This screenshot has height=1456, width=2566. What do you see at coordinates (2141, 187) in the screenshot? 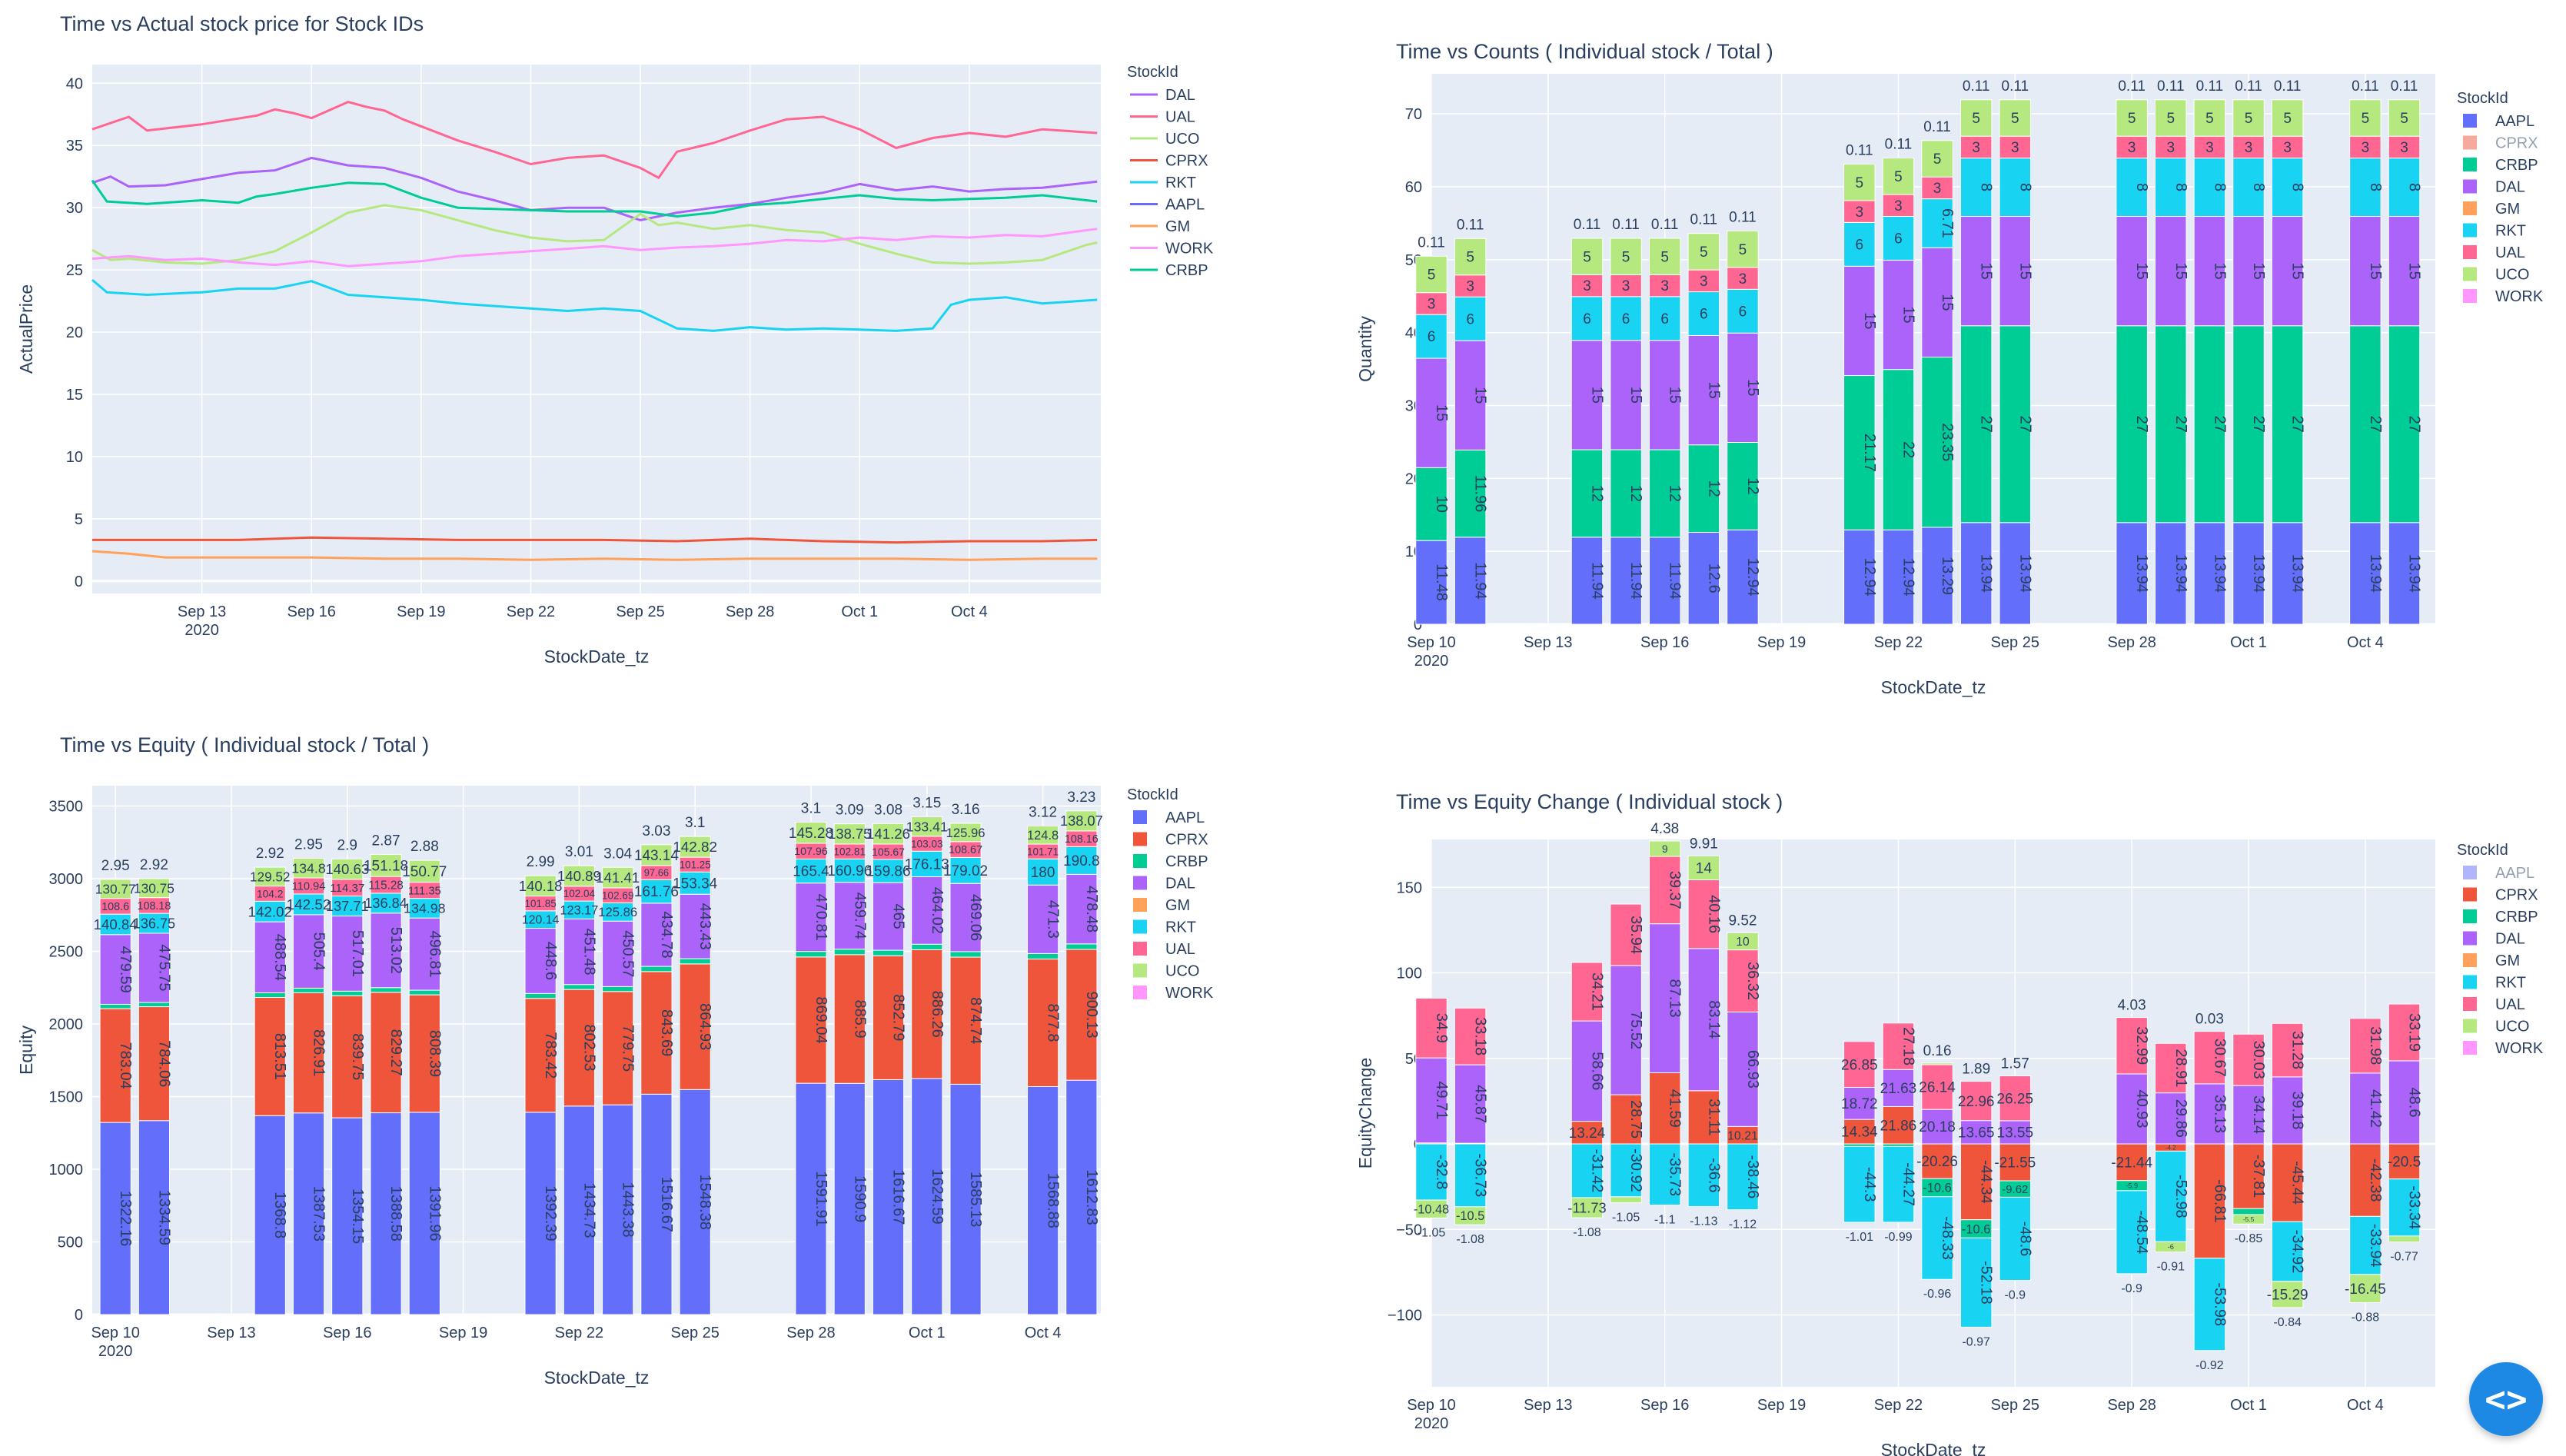
I see `bar-value-label: 8` at bounding box center [2141, 187].